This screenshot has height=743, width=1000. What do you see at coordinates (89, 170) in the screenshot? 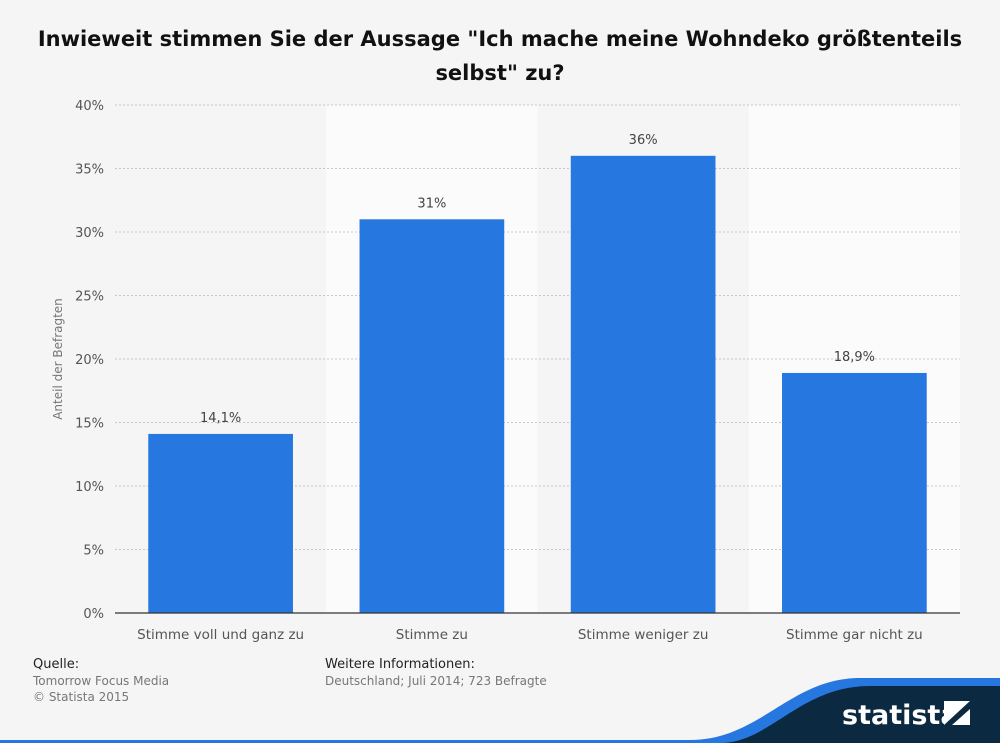
I see `y-tick-label: 35%` at bounding box center [89, 170].